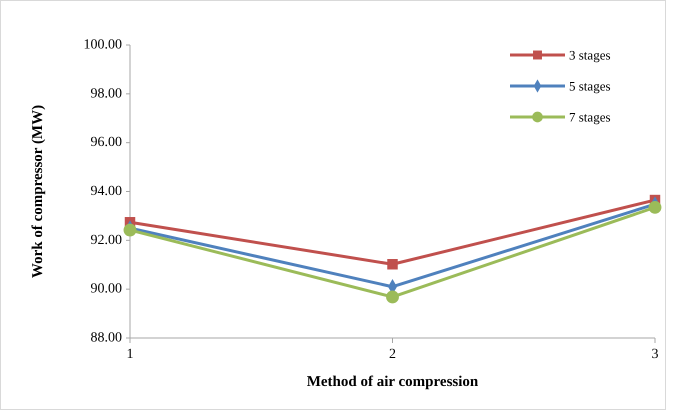 The height and width of the screenshot is (418, 674). I want to click on y-axis-title: Work of compressor (MW), so click(38, 191).